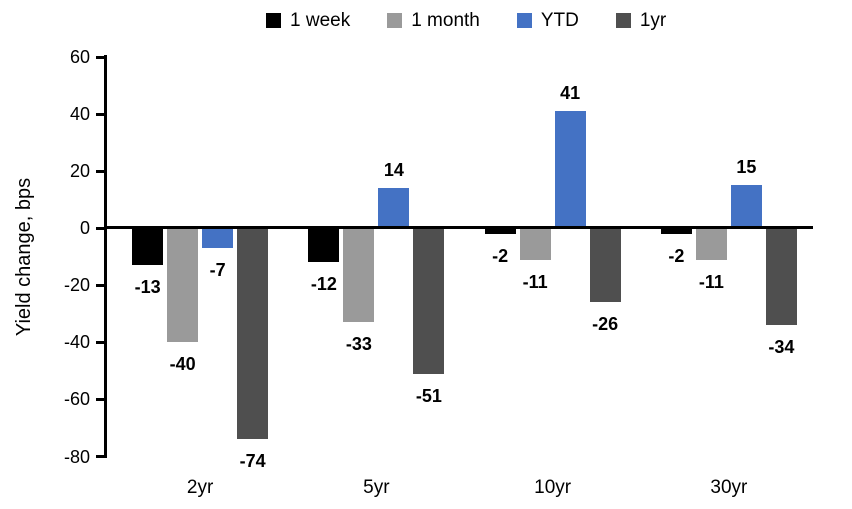 The width and height of the screenshot is (852, 509). Describe the element at coordinates (445, 20) in the screenshot. I see `legend-label: 1 month` at that location.